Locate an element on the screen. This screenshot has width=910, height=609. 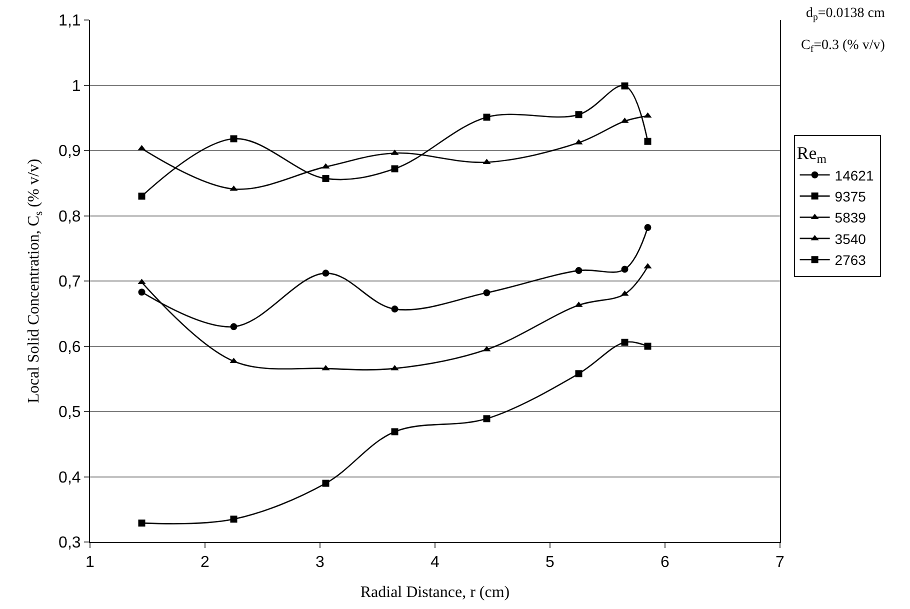
legend-label: 2763 is located at coordinates (850, 260).